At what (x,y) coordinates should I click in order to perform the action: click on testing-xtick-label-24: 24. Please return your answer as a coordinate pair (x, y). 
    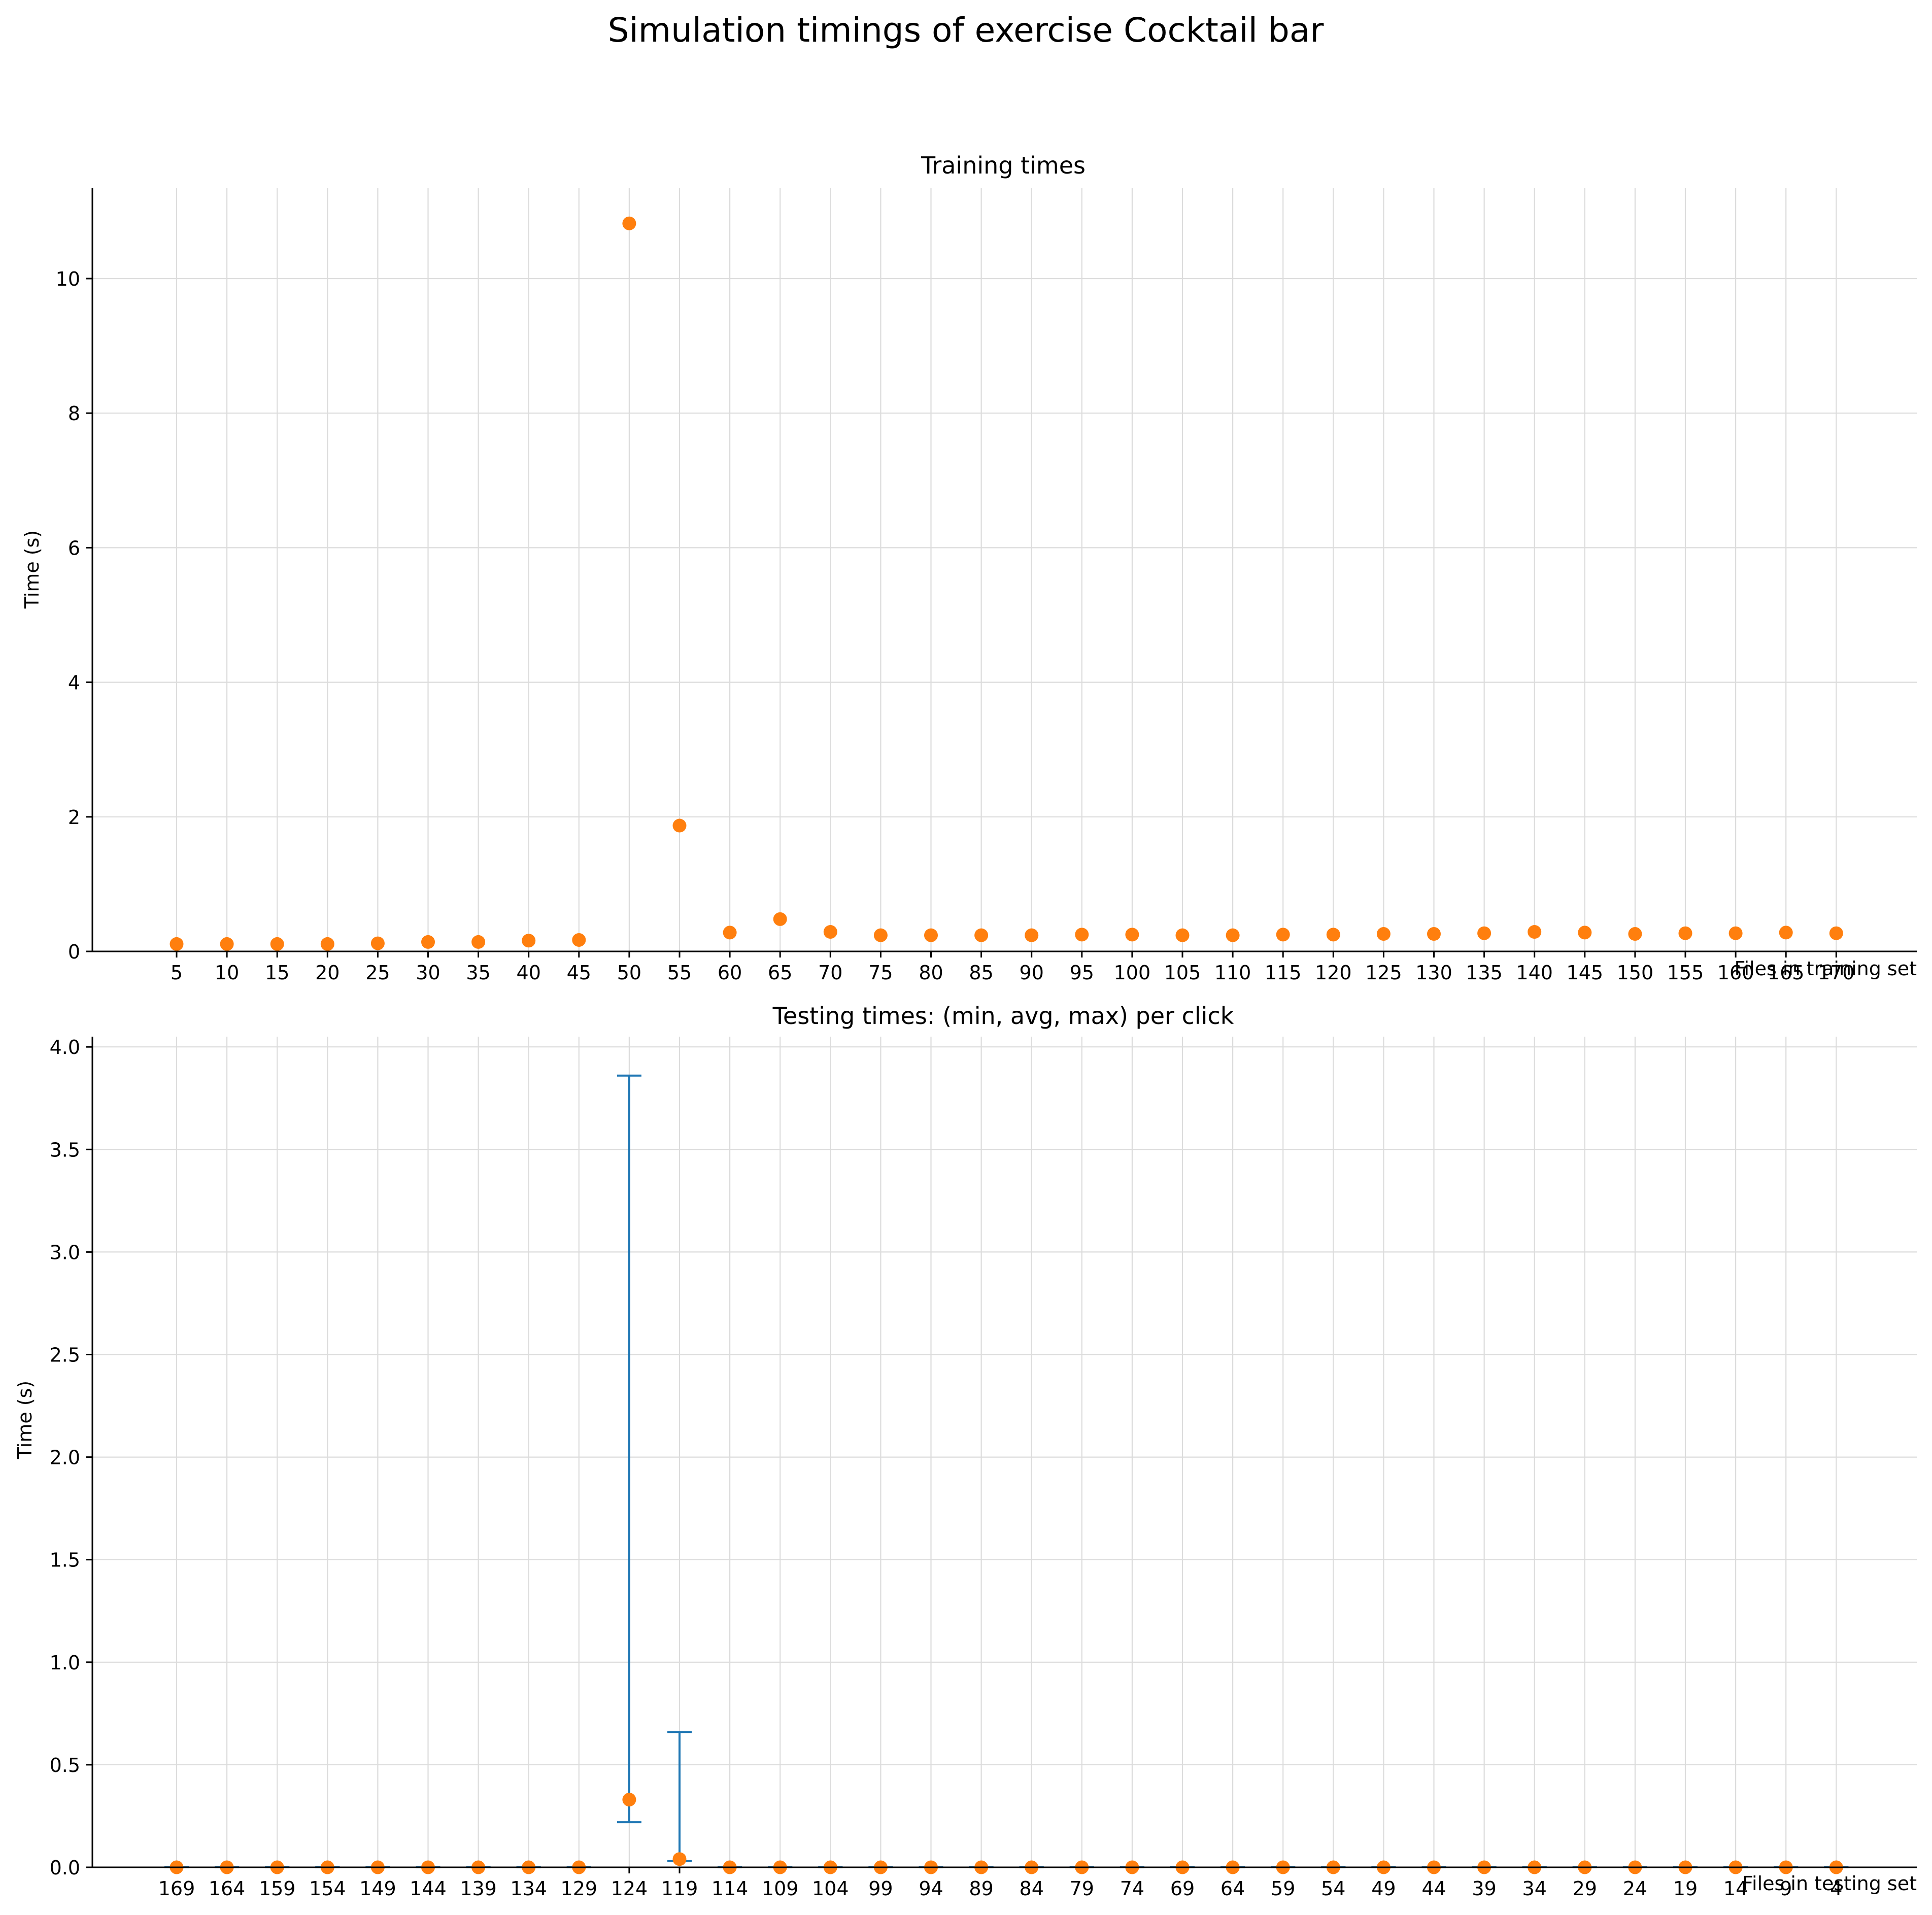
    Looking at the image, I should click on (1635, 1888).